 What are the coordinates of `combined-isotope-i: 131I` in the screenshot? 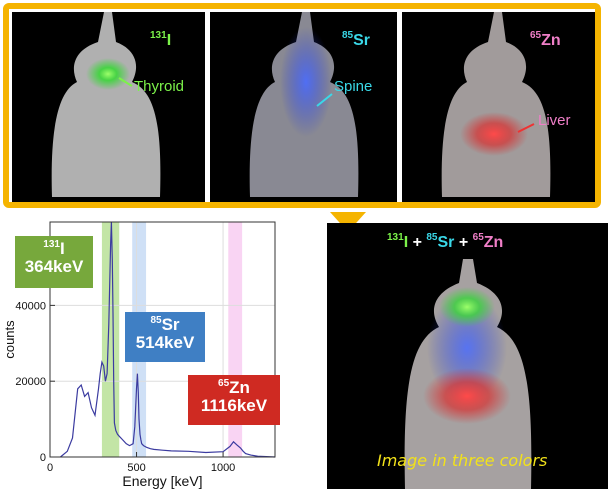 It's located at (398, 241).